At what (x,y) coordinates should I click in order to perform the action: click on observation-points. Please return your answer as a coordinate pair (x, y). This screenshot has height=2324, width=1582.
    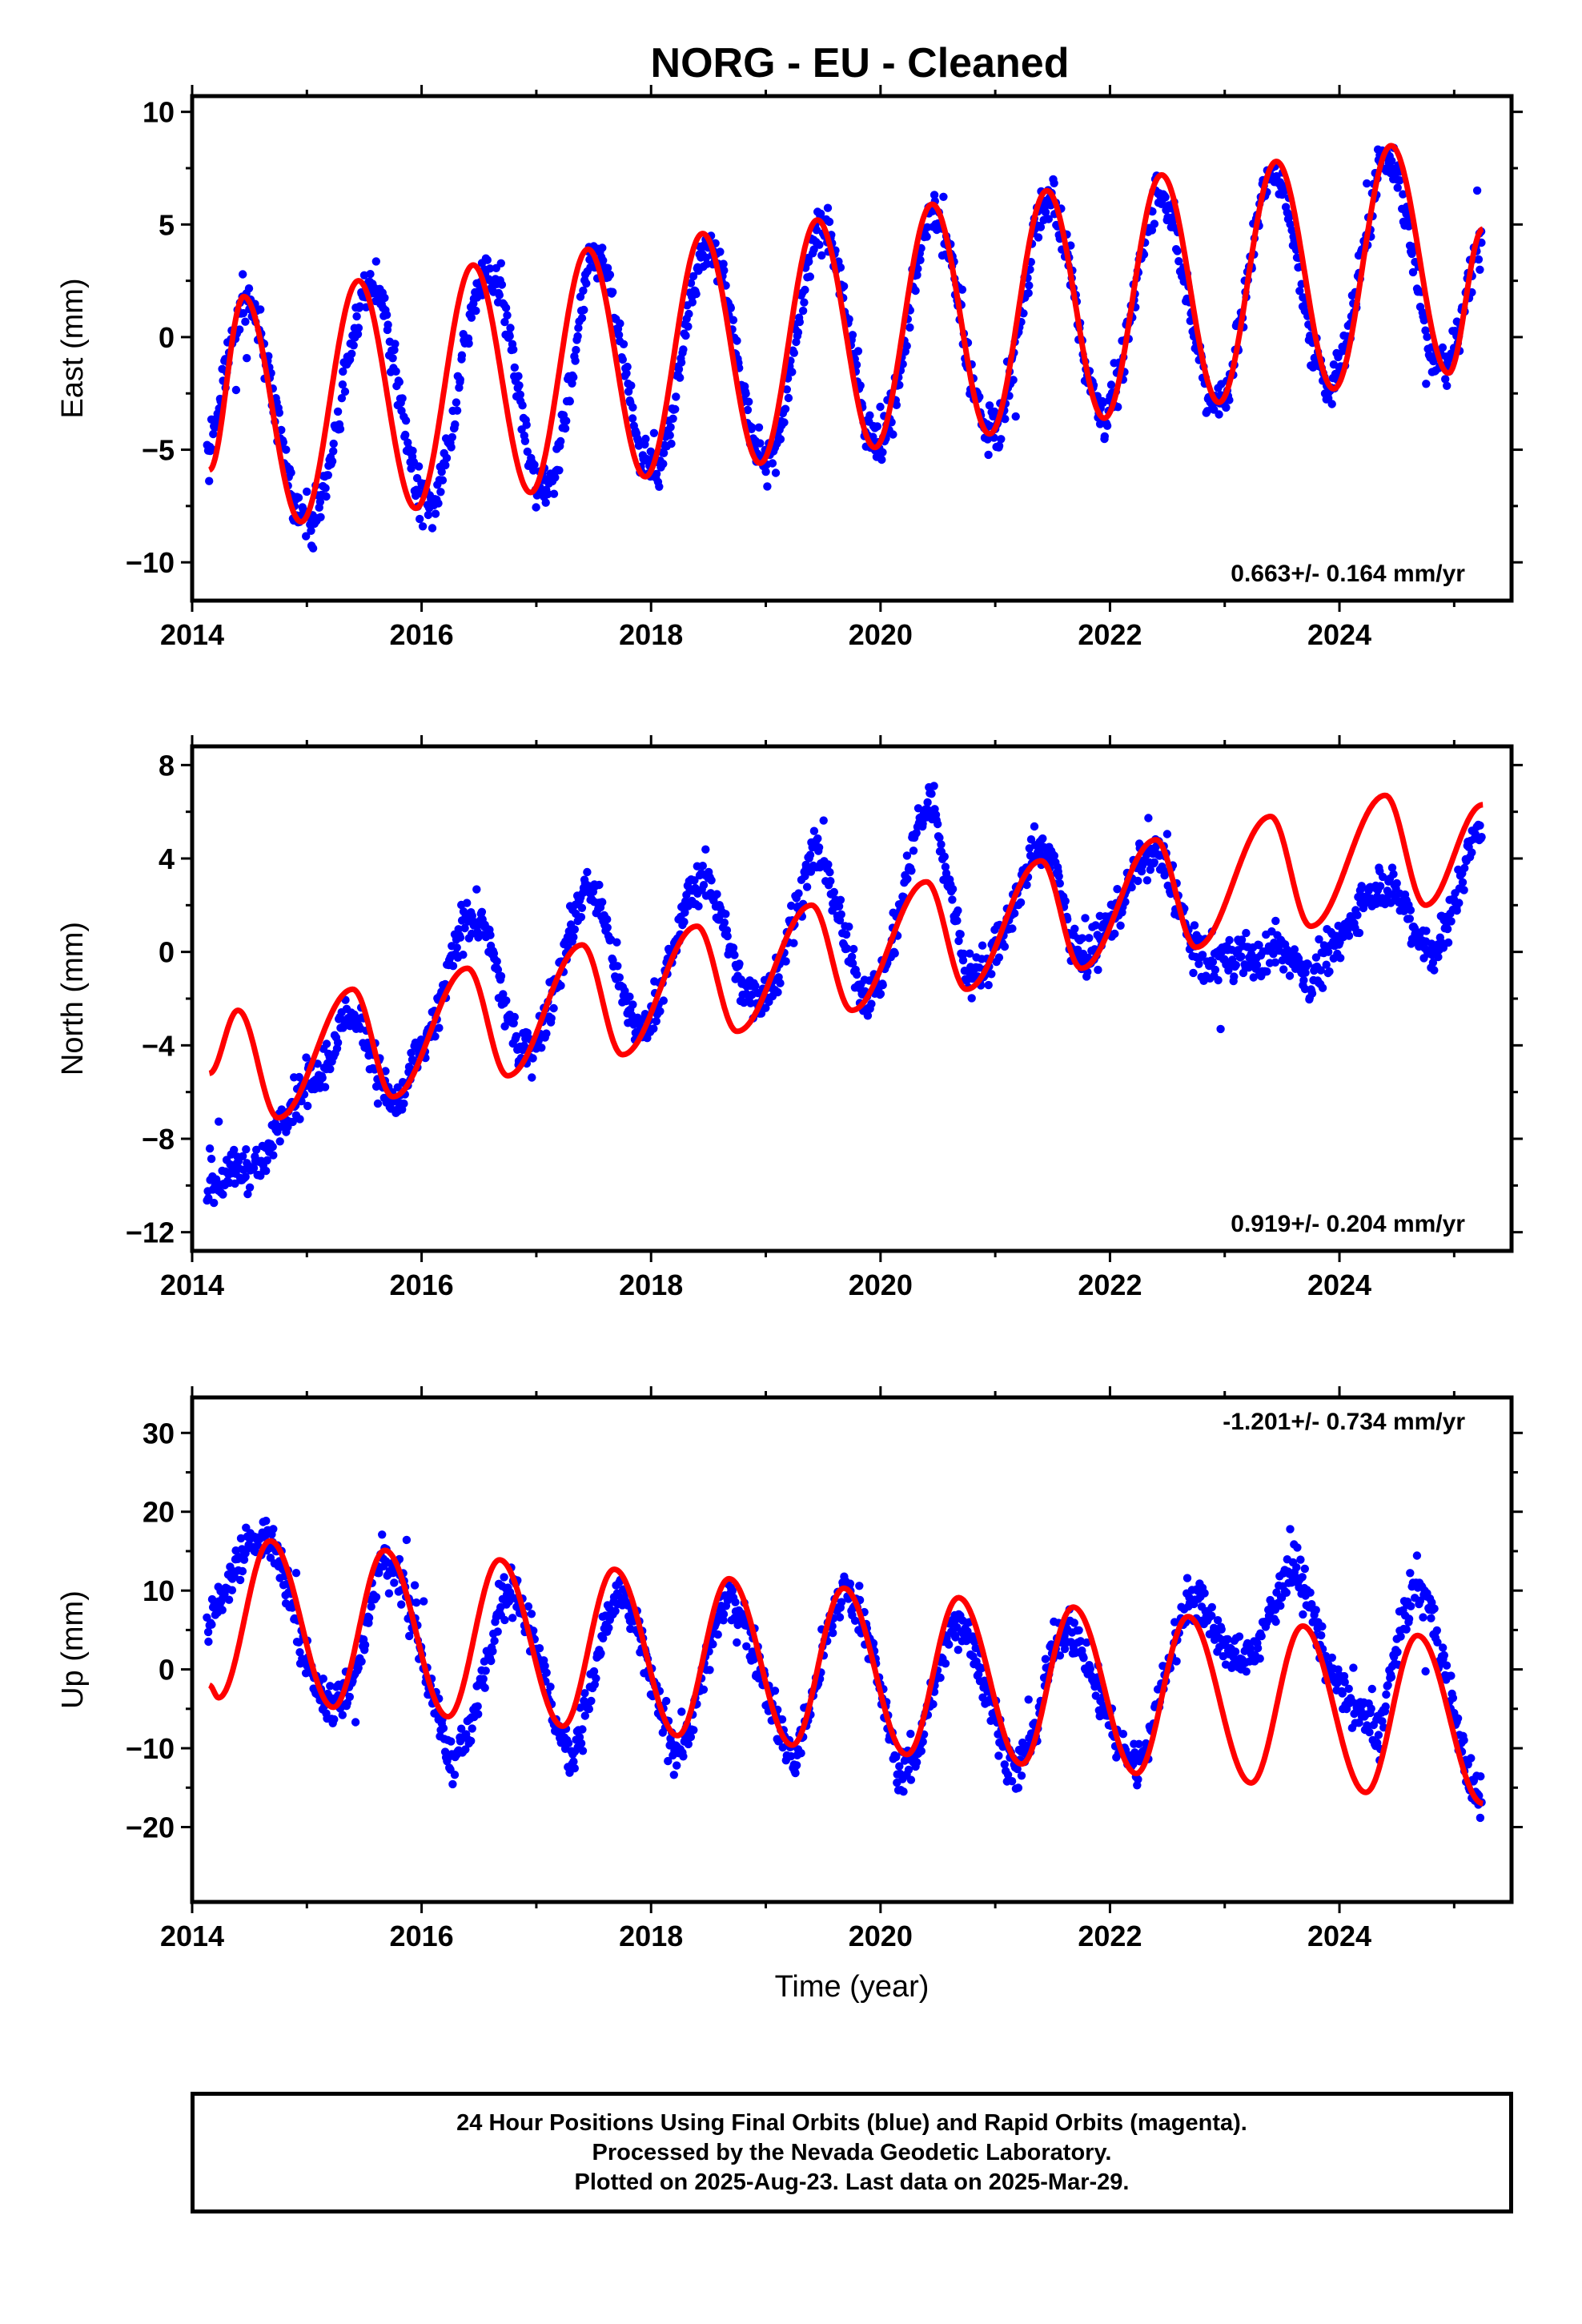
    Looking at the image, I should click on (845, 995).